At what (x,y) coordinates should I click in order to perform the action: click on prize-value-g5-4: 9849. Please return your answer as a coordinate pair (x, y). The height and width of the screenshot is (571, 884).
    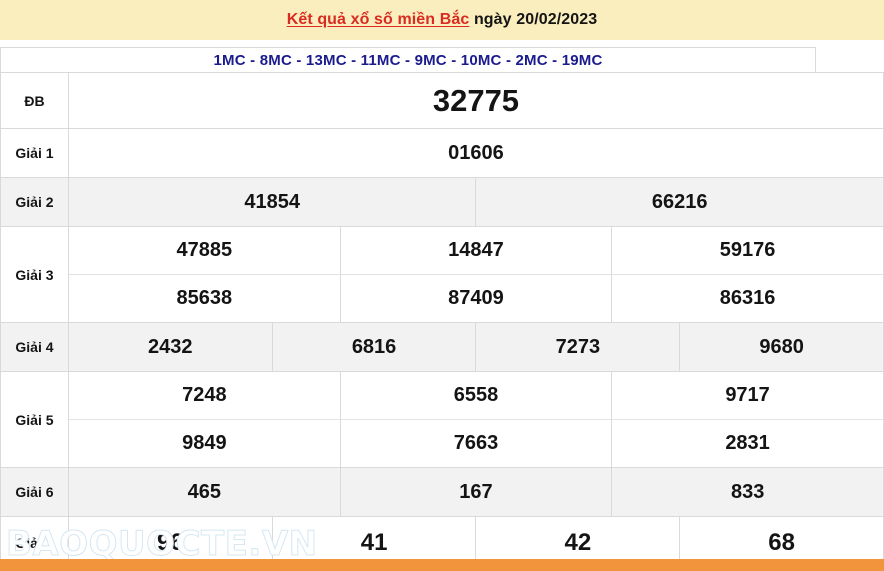
    Looking at the image, I should click on (204, 443).